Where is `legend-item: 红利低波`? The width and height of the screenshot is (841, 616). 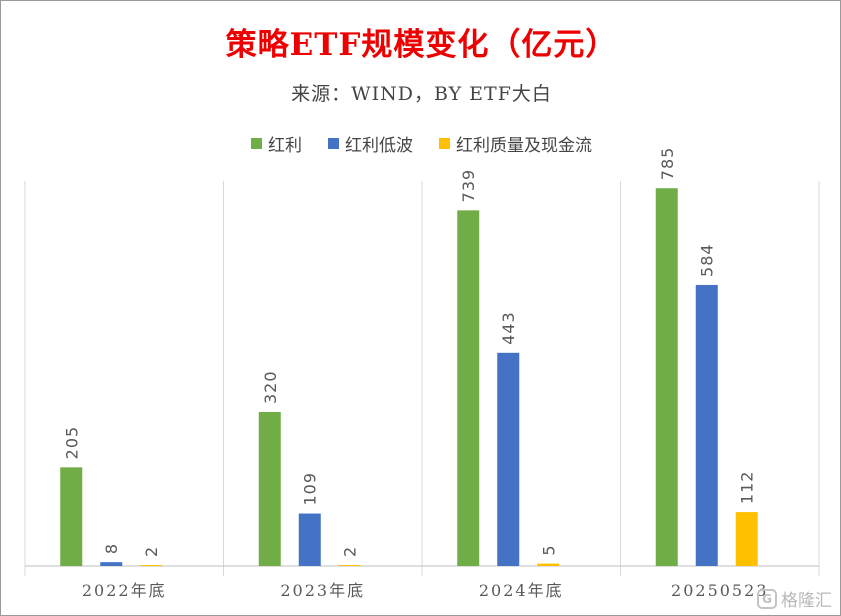
legend-item: 红利低波 is located at coordinates (370, 143).